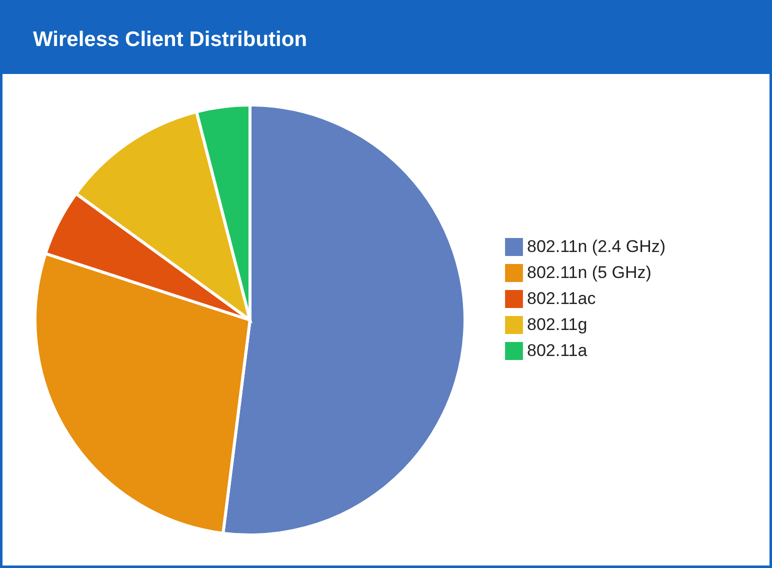 The height and width of the screenshot is (568, 772). What do you see at coordinates (596, 246) in the screenshot?
I see `legend-label: 802.11n (2.4 GHz)` at bounding box center [596, 246].